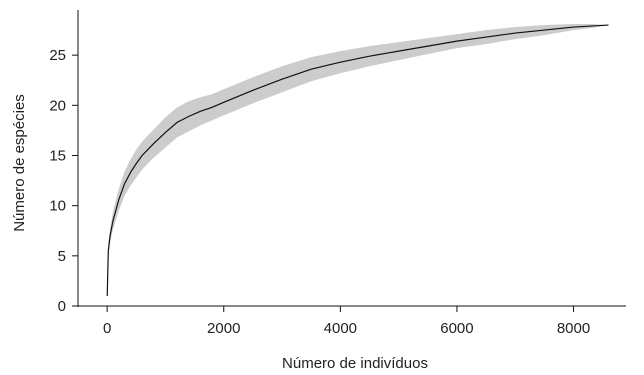 The image size is (644, 375). Describe the element at coordinates (57, 155) in the screenshot. I see `y-tick-label: 15` at that location.